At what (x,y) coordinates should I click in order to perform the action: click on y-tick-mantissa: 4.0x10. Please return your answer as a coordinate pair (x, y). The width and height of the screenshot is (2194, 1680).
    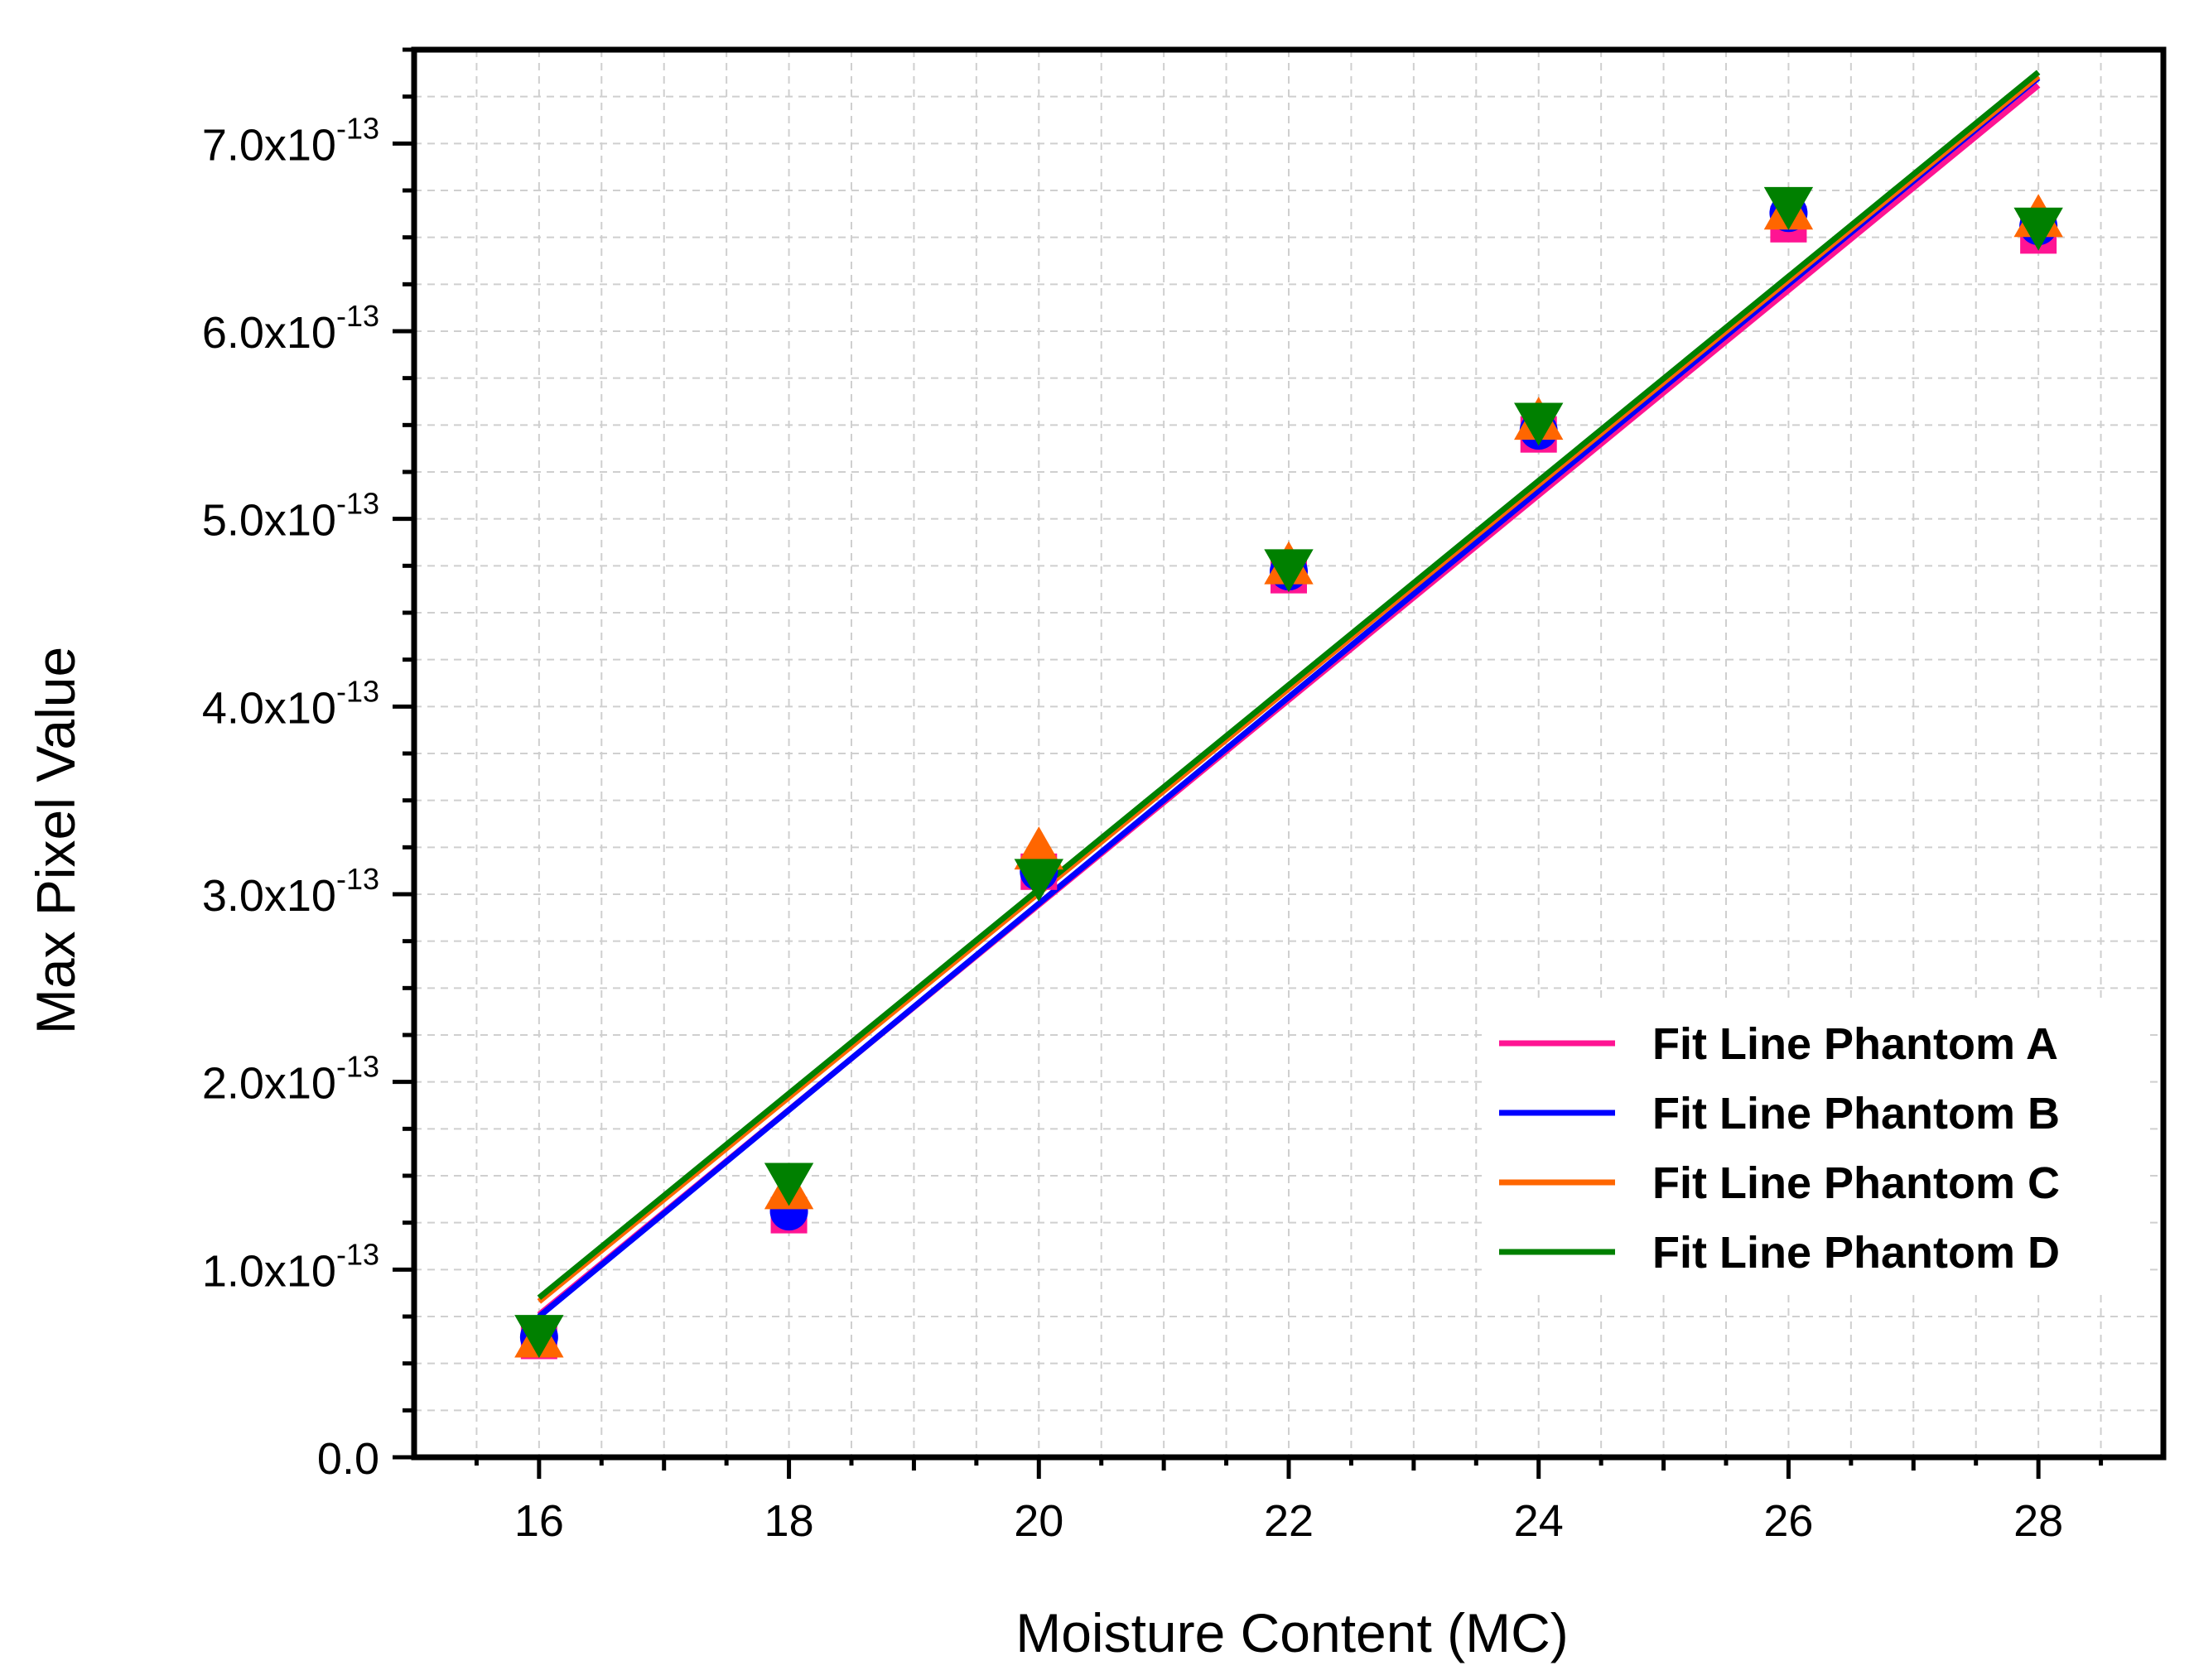
    Looking at the image, I should click on (269, 708).